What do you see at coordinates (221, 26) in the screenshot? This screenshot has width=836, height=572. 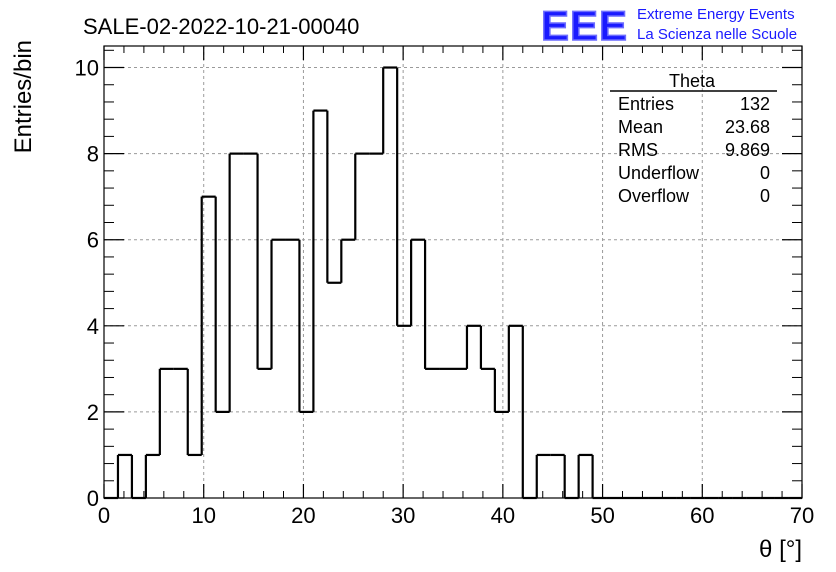 I see `run-title: SALE-02-2022-10-21-00040` at bounding box center [221, 26].